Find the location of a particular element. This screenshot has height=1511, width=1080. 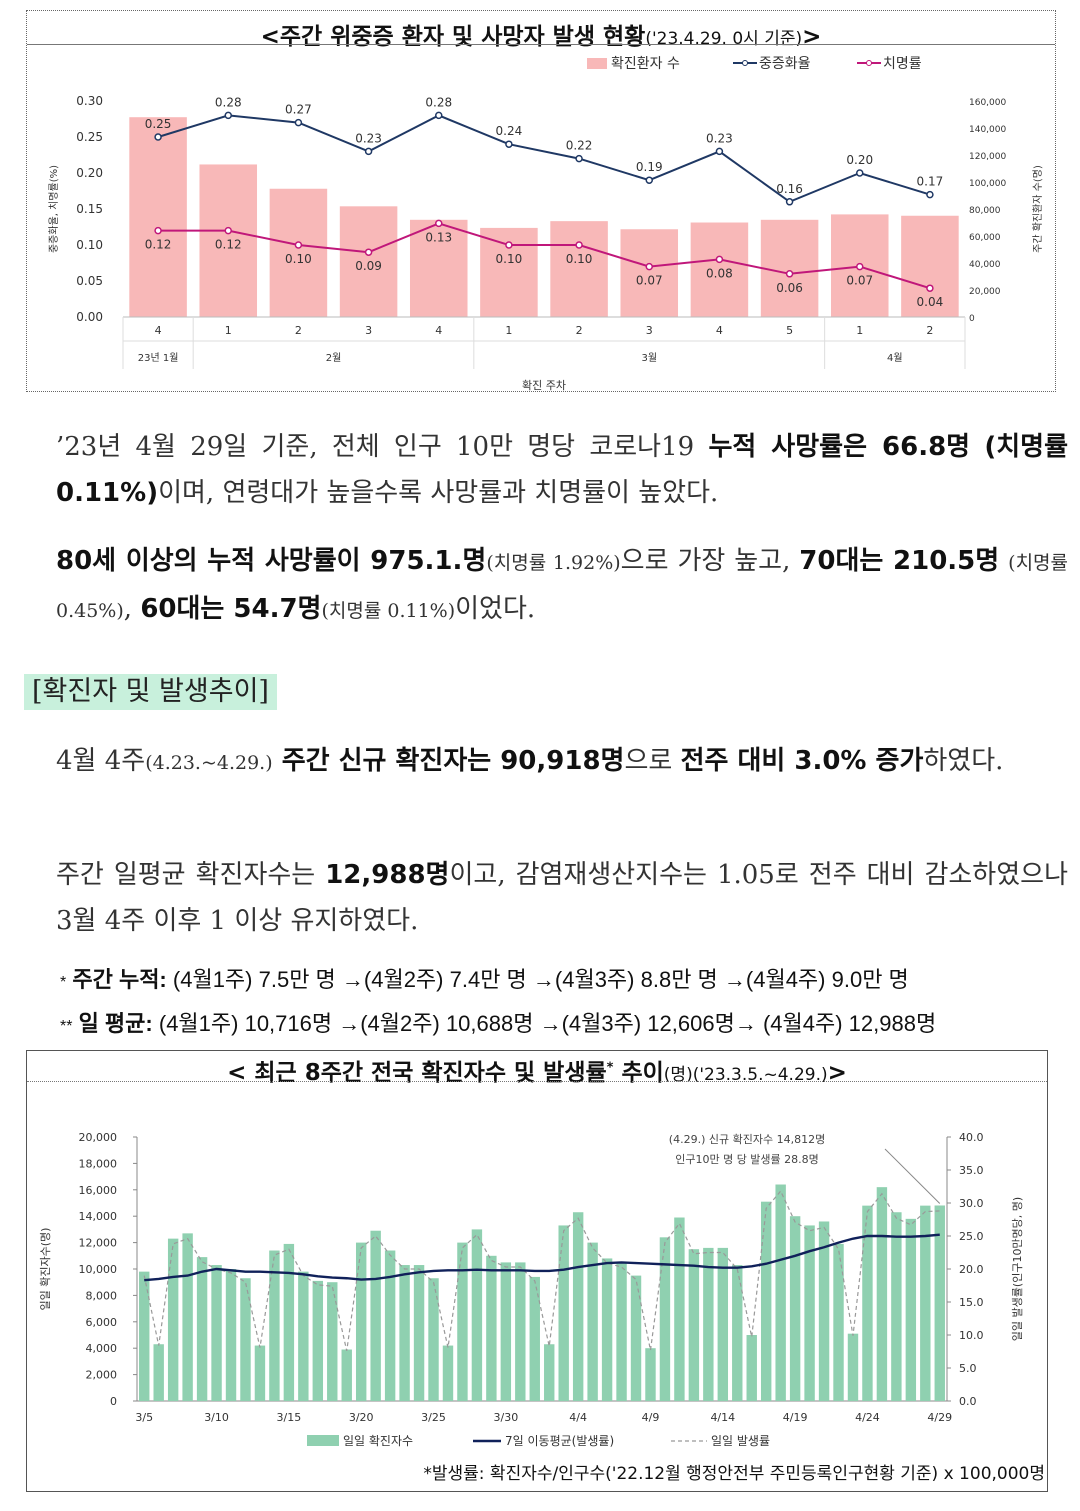

left-tick-label: 20,000 is located at coordinates (98, 1137).